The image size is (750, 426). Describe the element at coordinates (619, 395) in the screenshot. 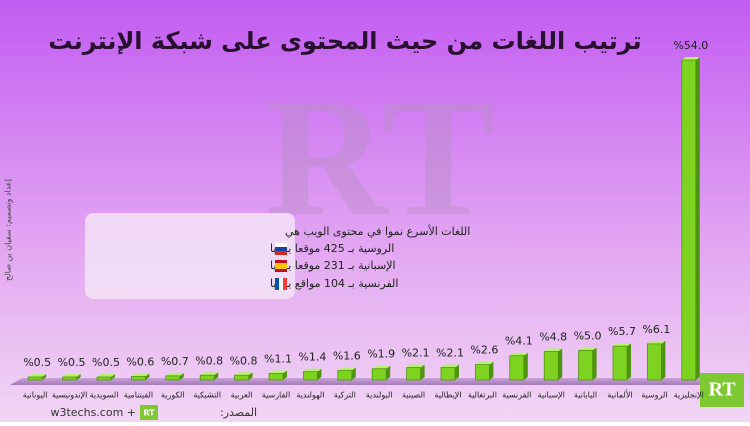

I see `x-tick-label: الألمانية` at that location.